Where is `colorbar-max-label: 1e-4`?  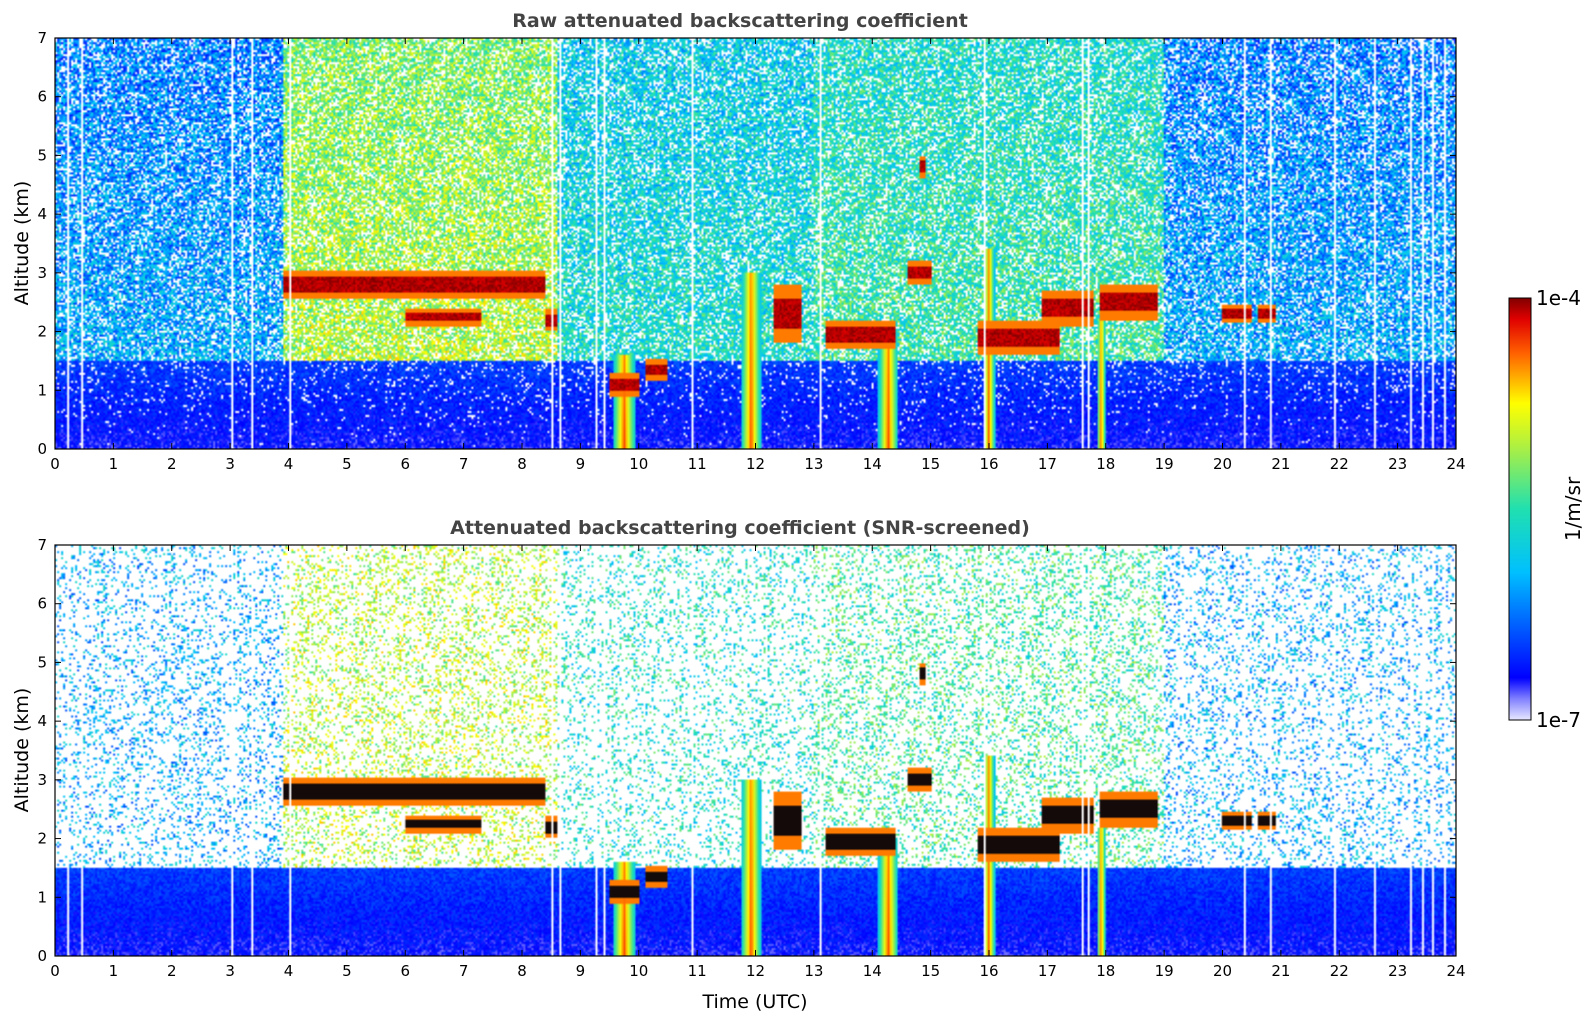 colorbar-max-label: 1e-4 is located at coordinates (1558, 298).